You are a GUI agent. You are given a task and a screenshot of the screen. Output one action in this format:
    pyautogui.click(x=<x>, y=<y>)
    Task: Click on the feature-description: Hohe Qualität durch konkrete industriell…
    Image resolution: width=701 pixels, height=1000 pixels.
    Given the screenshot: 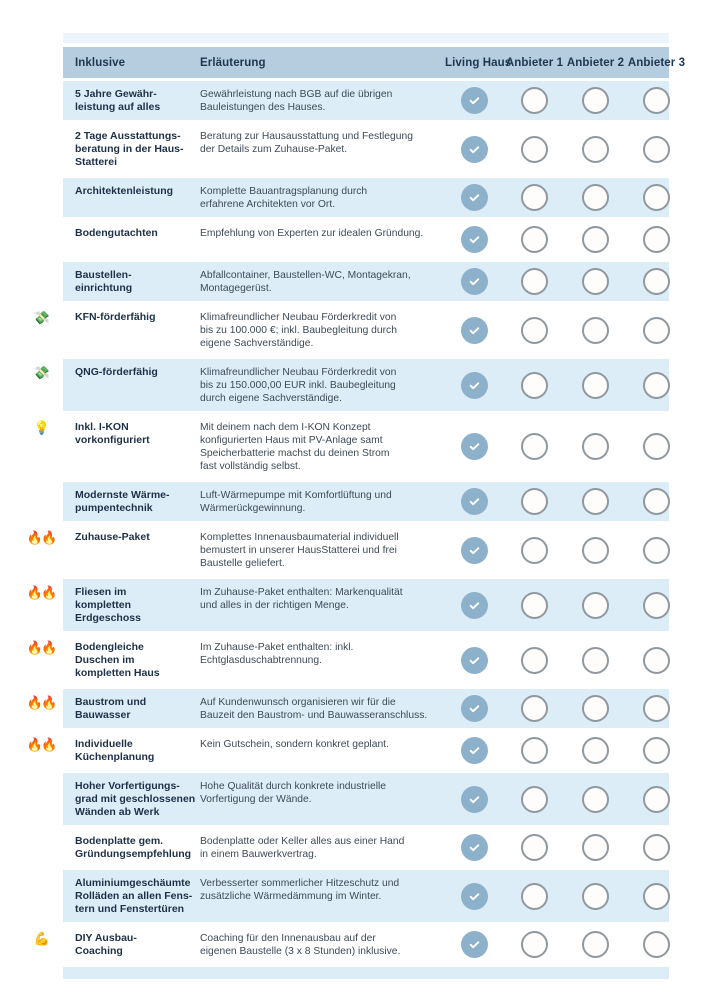 What is the action you would take?
    pyautogui.click(x=293, y=793)
    